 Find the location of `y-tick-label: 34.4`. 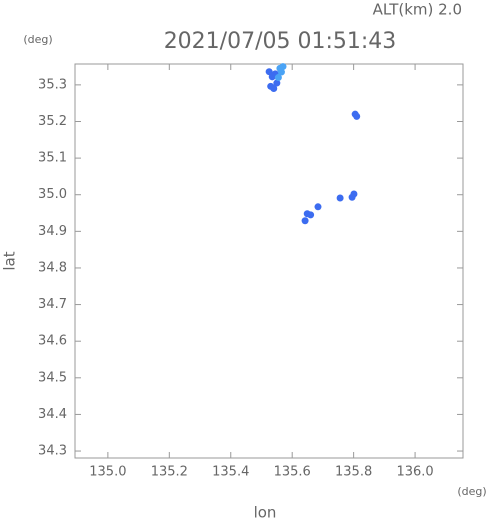

y-tick-label: 34.4 is located at coordinates (52, 414).